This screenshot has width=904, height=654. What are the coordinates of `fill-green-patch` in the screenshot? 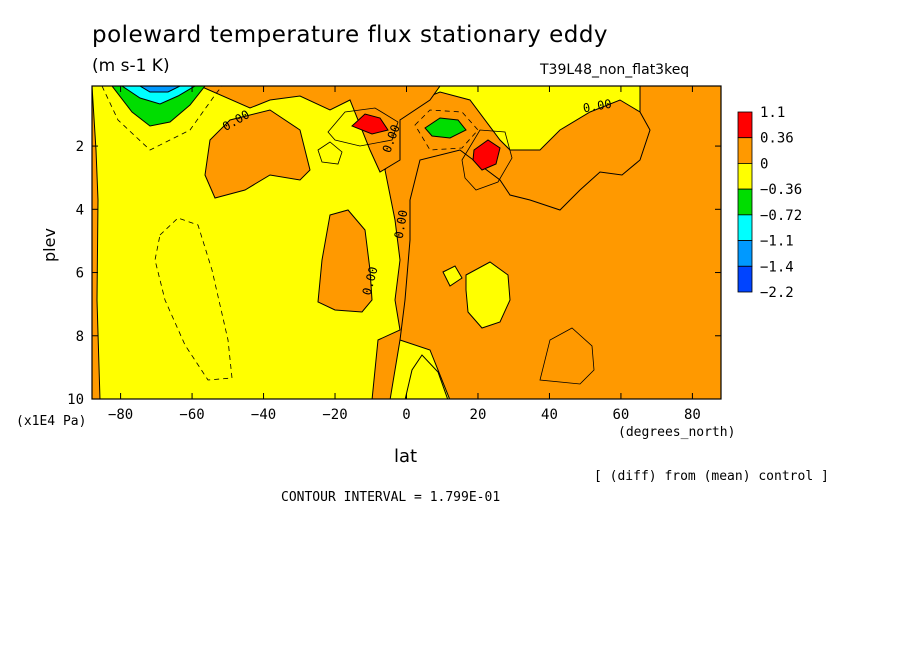 It's located at (445, 128).